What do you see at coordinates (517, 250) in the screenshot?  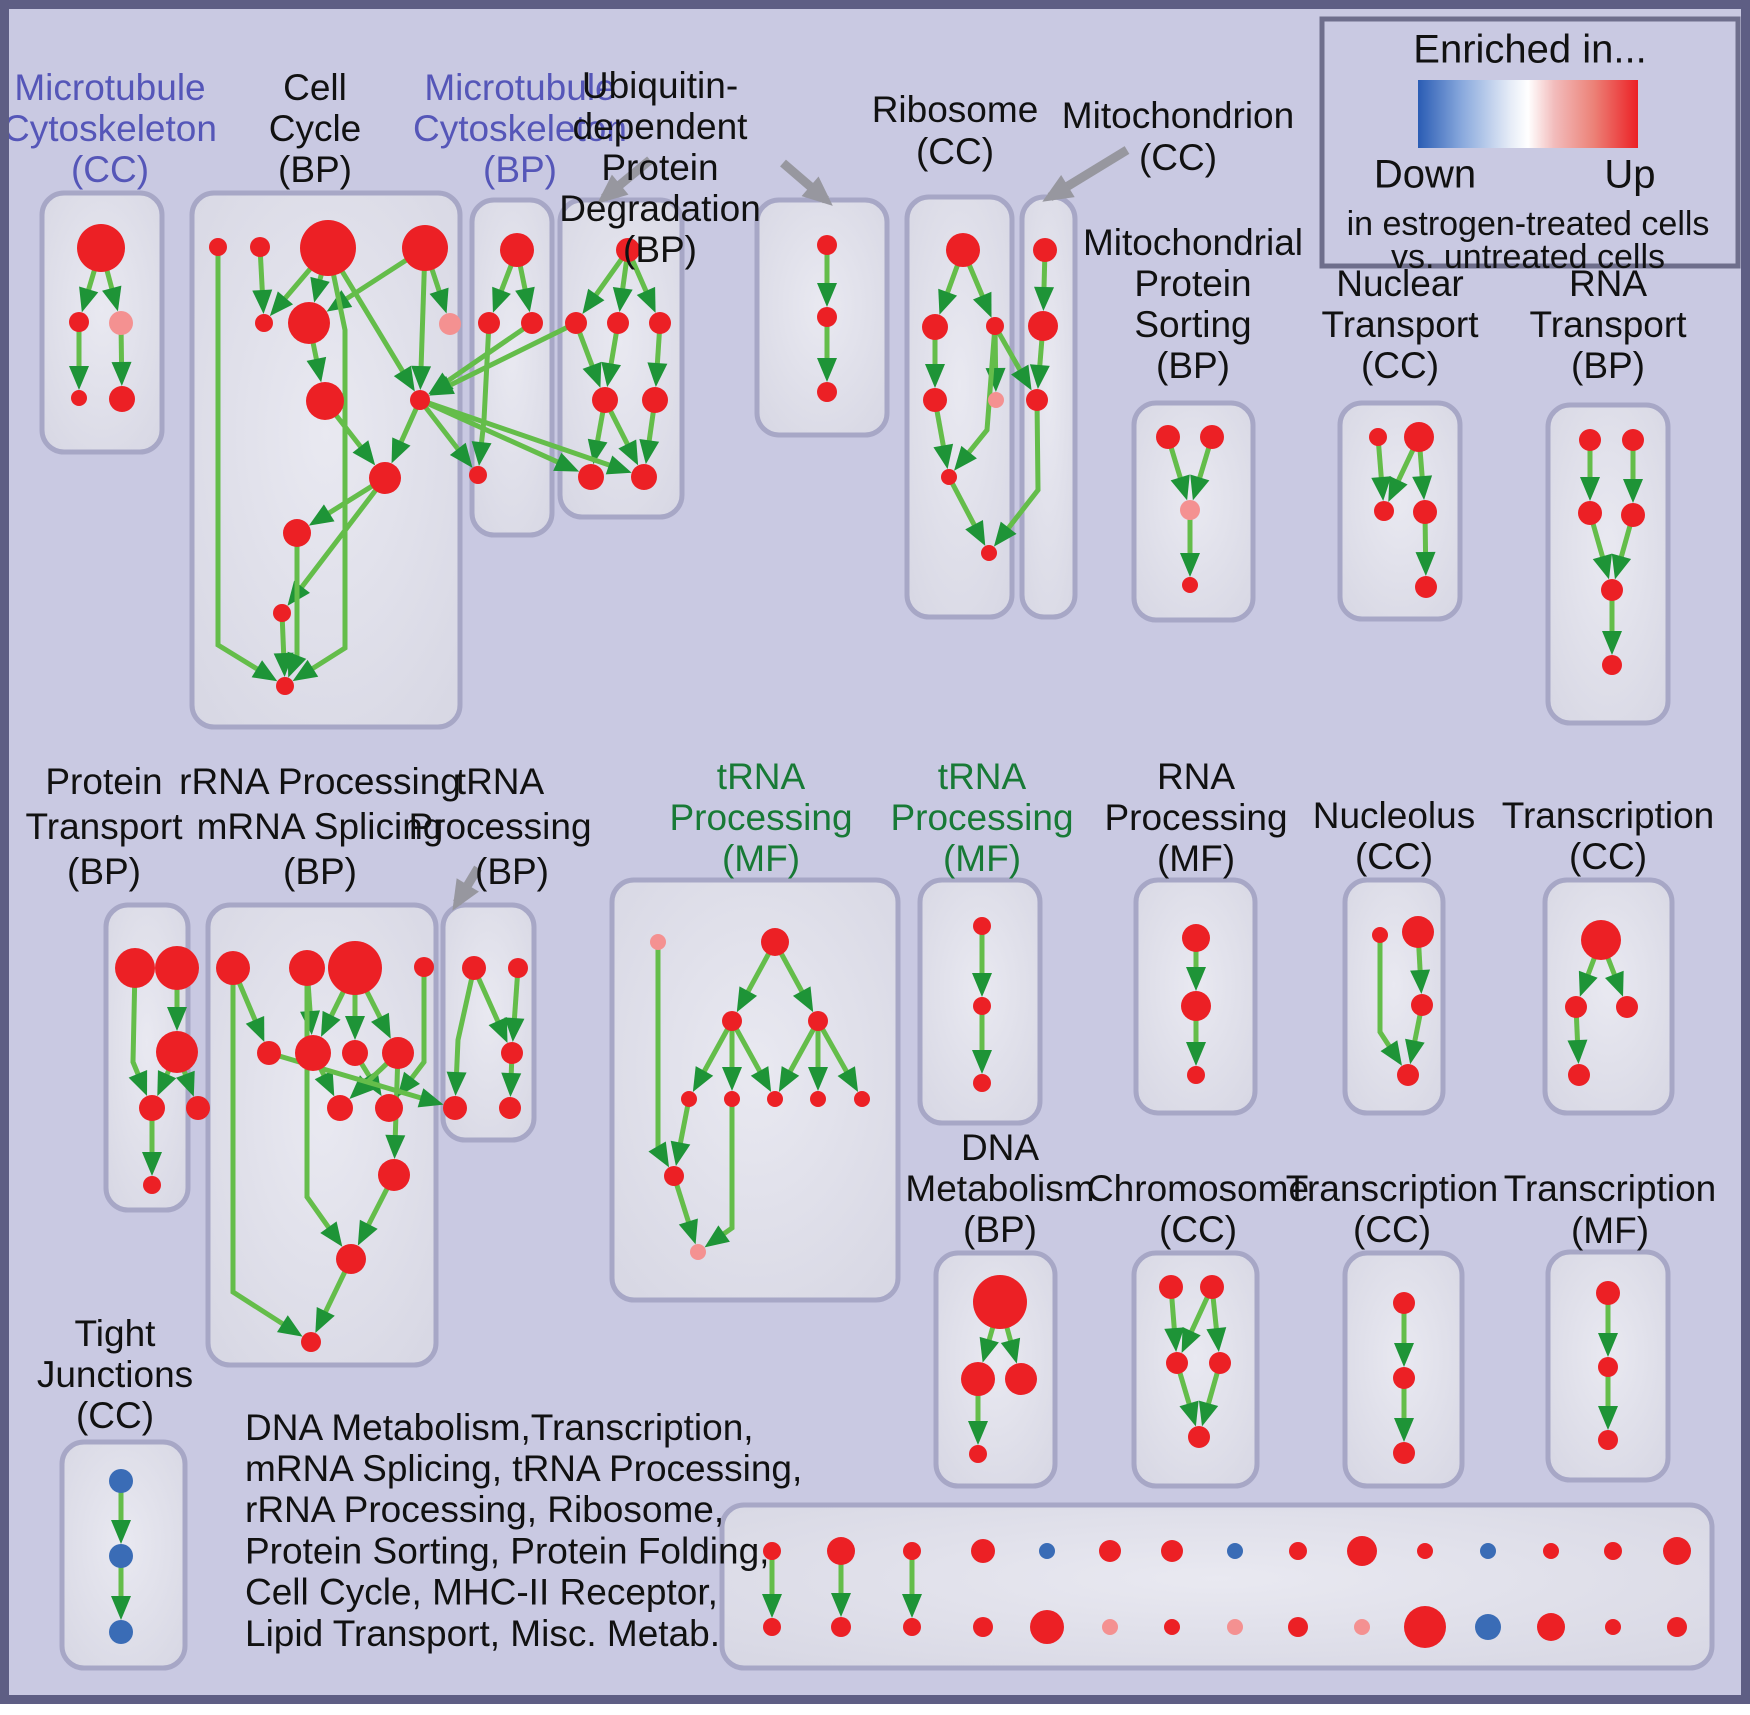 I see `microtubule-cytoskeleton-bp-node` at bounding box center [517, 250].